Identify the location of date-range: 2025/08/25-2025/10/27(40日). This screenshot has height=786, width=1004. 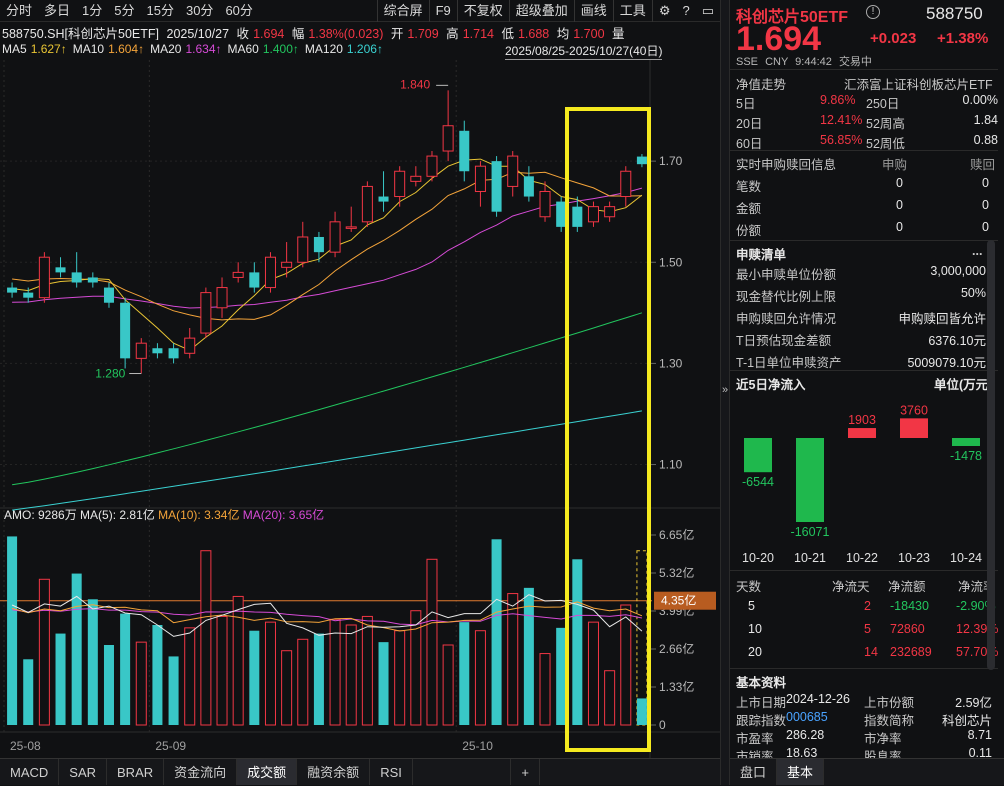
(584, 52).